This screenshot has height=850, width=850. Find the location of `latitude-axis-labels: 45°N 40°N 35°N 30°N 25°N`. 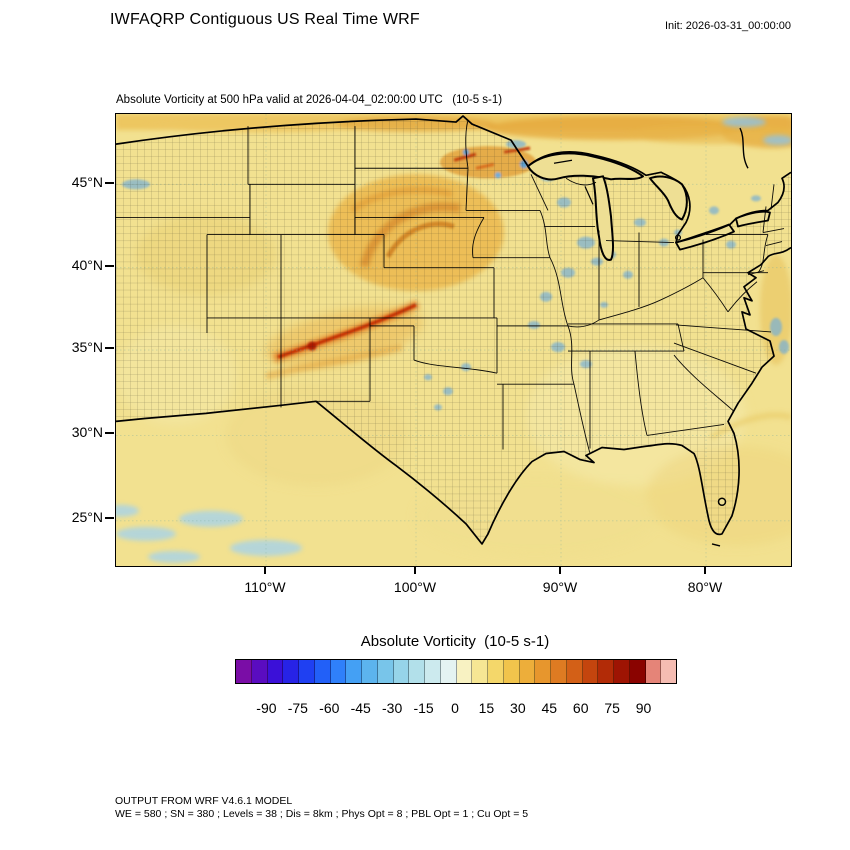

latitude-axis-labels: 45°N 40°N 35°N 30°N 25°N is located at coordinates (77, 339).